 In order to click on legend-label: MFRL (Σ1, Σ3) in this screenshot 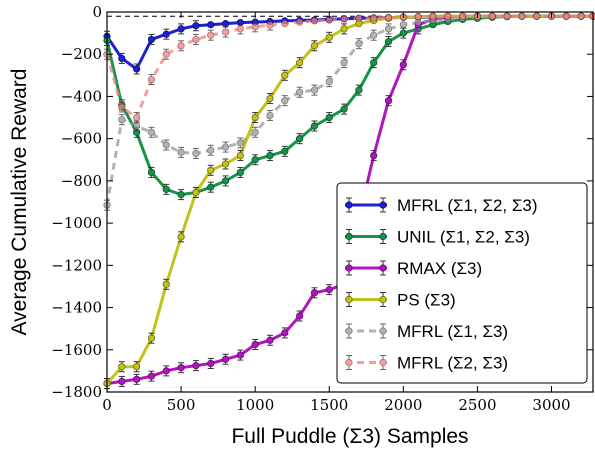, I will do `click(452, 331)`.